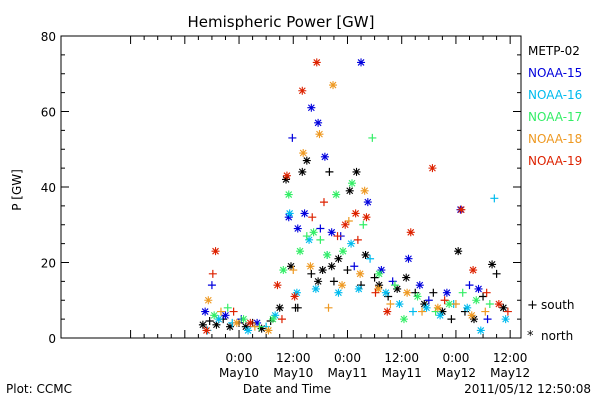 This screenshot has height=400, width=600. Describe the element at coordinates (293, 373) in the screenshot. I see `x-tick-date-label: May10` at that location.